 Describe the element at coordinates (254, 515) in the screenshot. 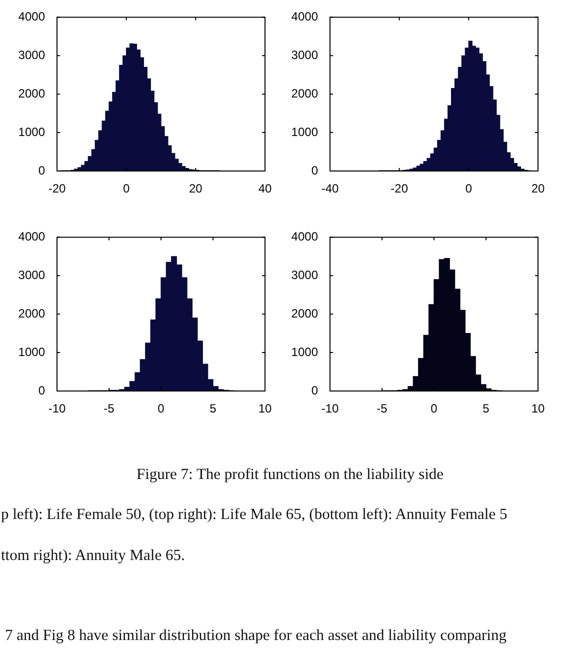

I see `text: p left): Life Female 50, (top right): Life Male 65, (bottom left): Annuity Female 5` at that location.